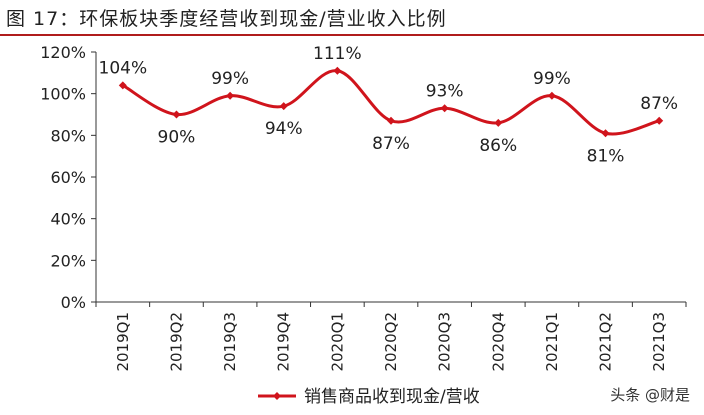  What do you see at coordinates (63, 52) in the screenshot?
I see `y-tick-label: 120%` at bounding box center [63, 52].